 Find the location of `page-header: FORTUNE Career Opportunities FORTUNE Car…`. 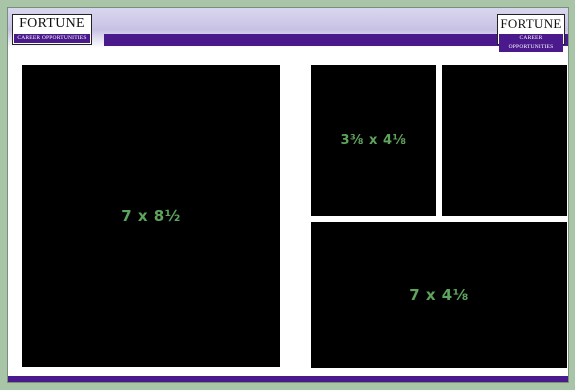

page-header: FORTUNE Career Opportunities FORTUNE Car… is located at coordinates (288, 30).